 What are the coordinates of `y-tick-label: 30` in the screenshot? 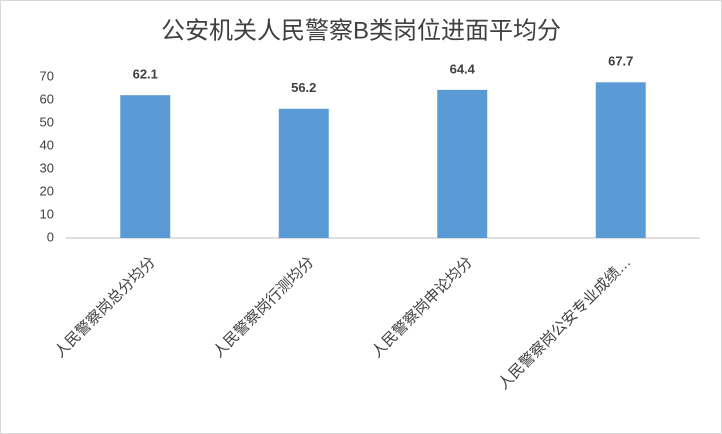 It's located at (47, 167).